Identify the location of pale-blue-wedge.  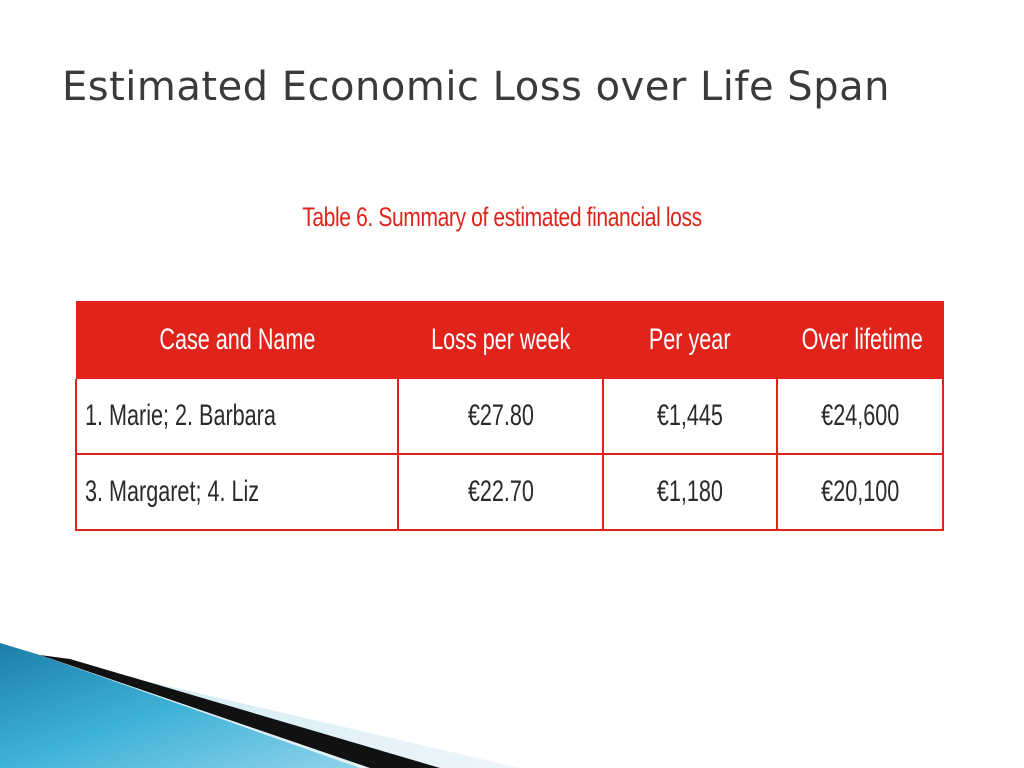
(290, 714).